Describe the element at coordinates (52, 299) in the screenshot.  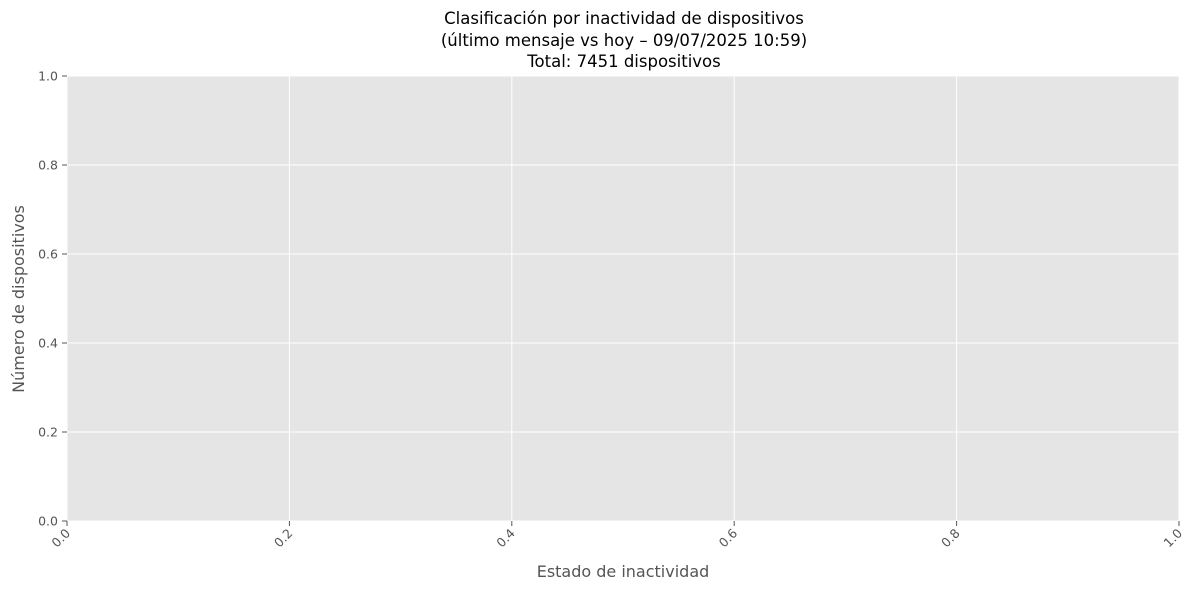
I see `y-axis-ticks: 0.0 0.2 0.4 0.6 0.8 1.0` at that location.